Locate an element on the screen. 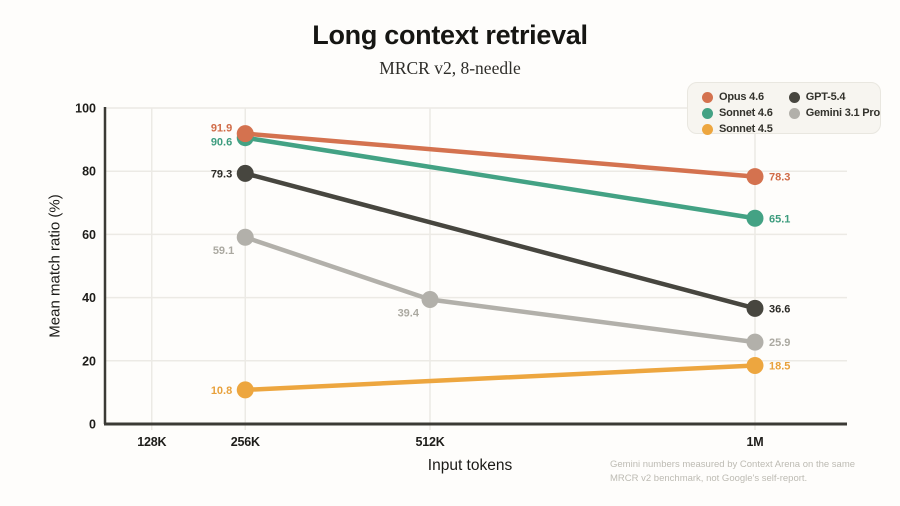  legend-item-sonnet-4-5: Sonnet 4.5 is located at coordinates (740, 129).